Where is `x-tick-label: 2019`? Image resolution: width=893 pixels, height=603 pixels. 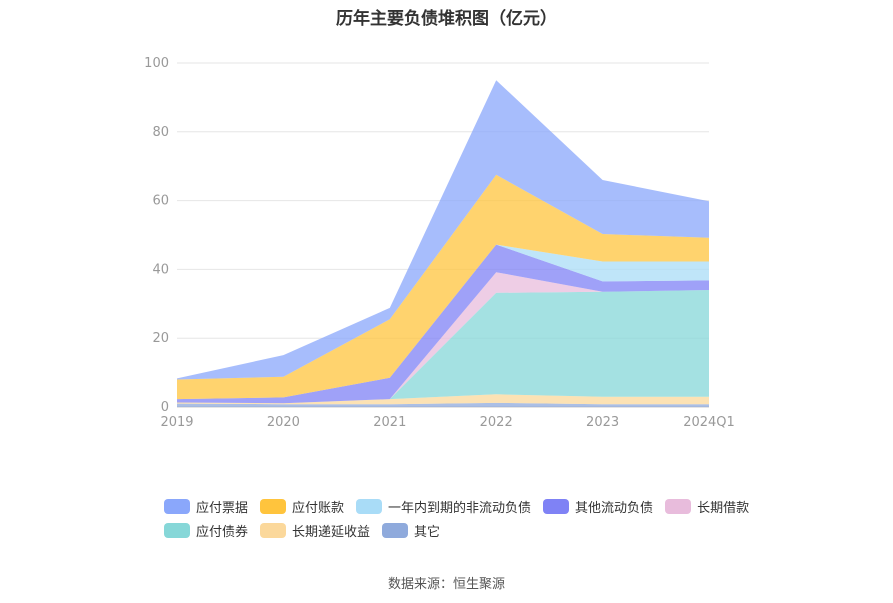 x-tick-label: 2019 is located at coordinates (176, 422).